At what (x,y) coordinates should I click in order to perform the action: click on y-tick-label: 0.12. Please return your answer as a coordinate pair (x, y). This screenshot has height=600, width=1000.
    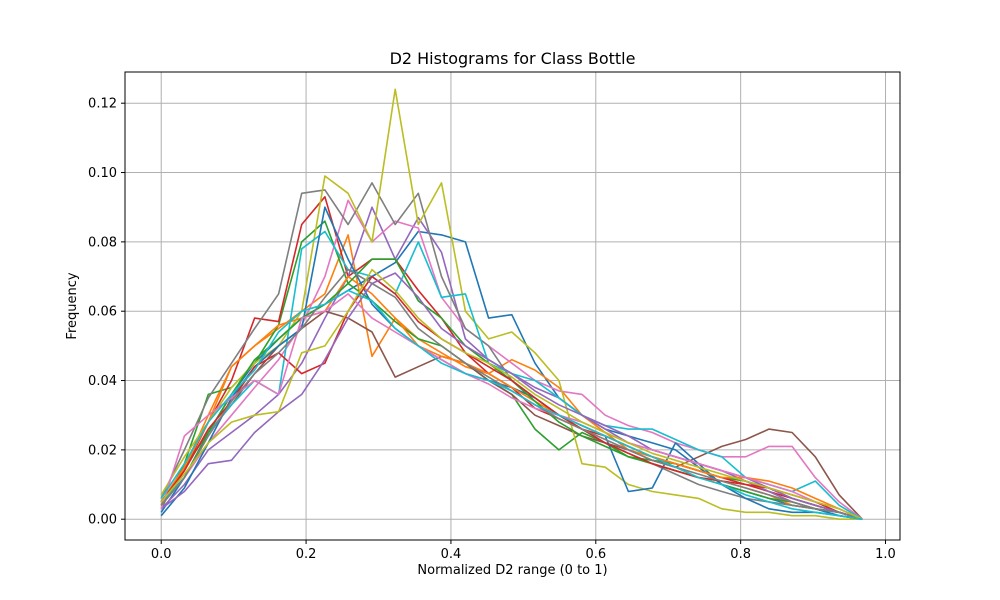
    Looking at the image, I should click on (102, 104).